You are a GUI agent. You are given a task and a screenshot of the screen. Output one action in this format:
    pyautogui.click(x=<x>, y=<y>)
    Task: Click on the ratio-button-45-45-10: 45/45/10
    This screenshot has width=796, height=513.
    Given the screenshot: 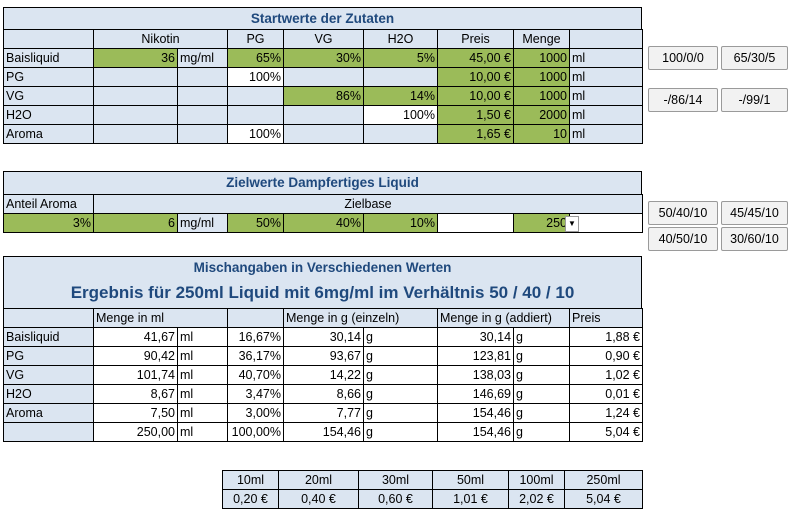 What is the action you would take?
    pyautogui.click(x=754, y=213)
    